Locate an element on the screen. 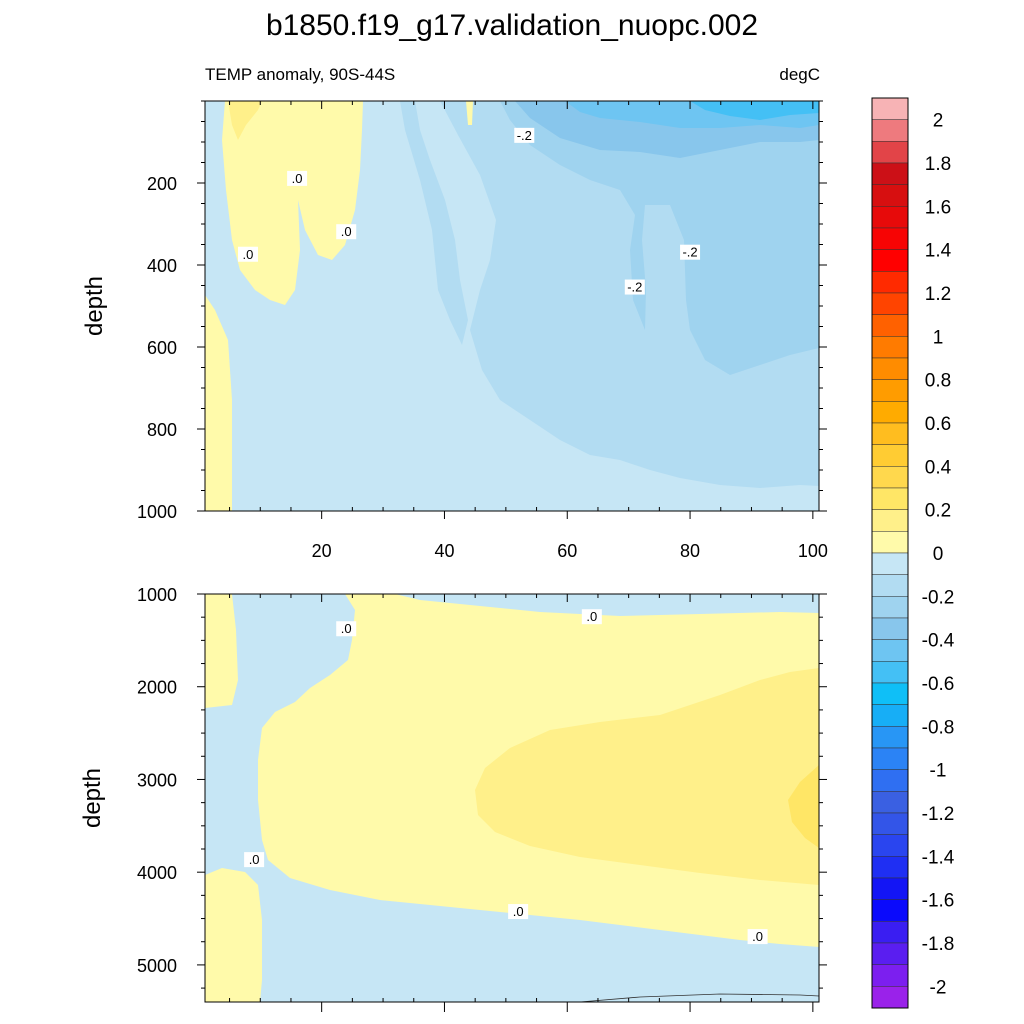 The width and height of the screenshot is (1024, 1024). upper-fill-warm-c is located at coordinates (245, 120).